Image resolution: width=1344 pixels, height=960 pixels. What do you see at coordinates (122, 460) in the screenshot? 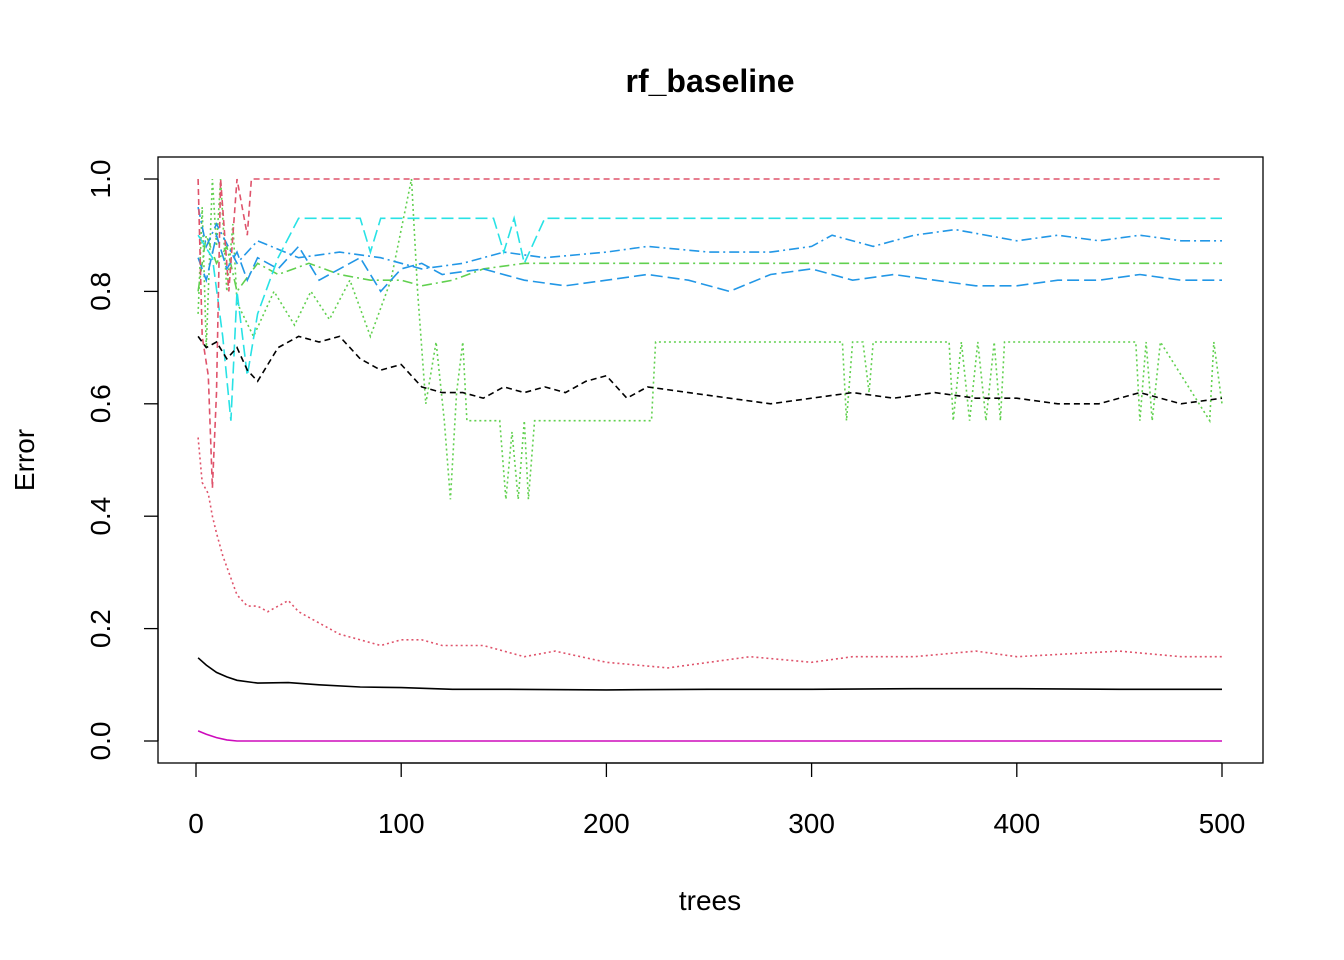
I see `y-axis: 0.0 0.2 0.4 0.6 0.8 1.0` at bounding box center [122, 460].